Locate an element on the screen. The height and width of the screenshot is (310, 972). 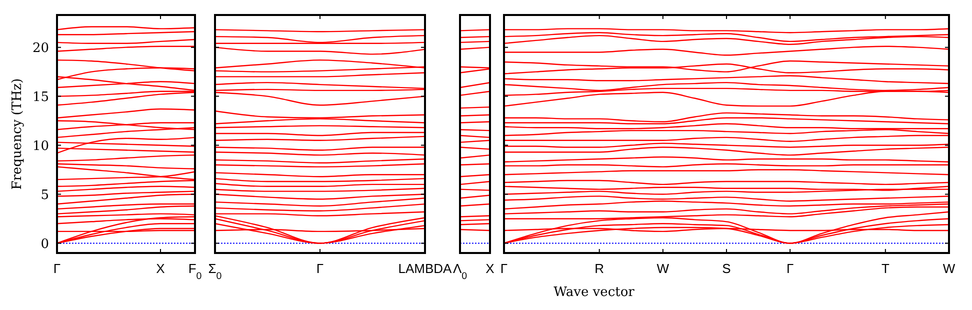
x-tick-label: R is located at coordinates (599, 268).